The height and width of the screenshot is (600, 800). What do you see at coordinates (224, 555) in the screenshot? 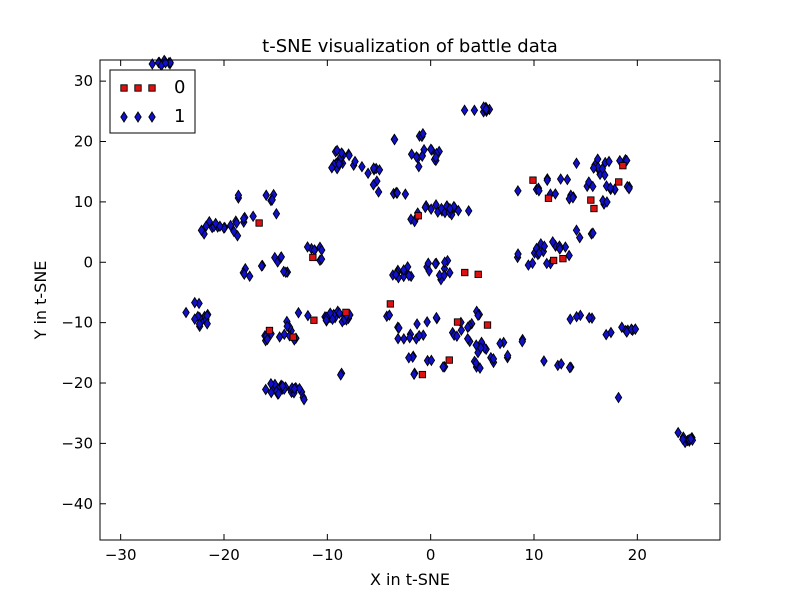
I see `x-tick-label: −20` at bounding box center [224, 555].